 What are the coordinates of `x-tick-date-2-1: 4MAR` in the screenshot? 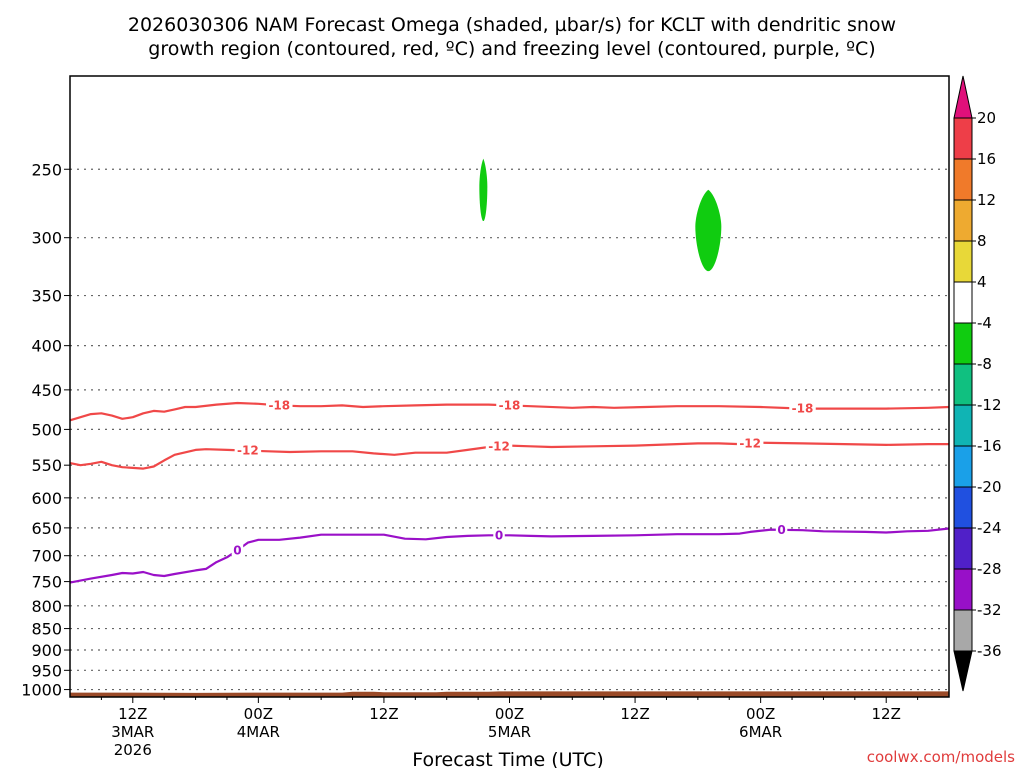 It's located at (258, 732).